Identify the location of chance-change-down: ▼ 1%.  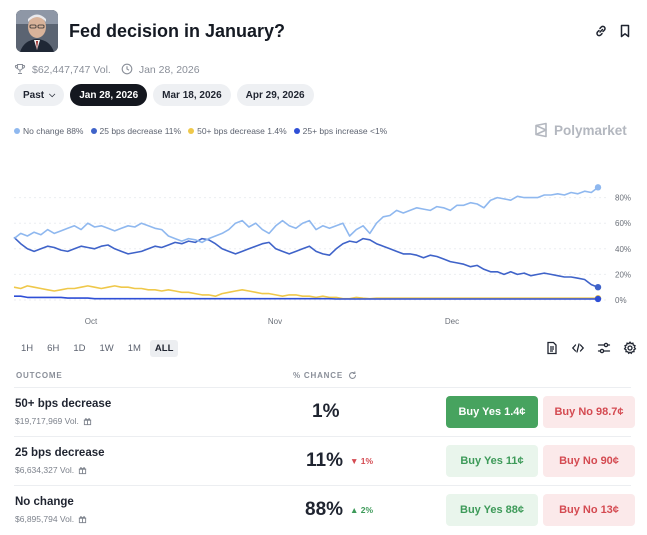
(361, 461).